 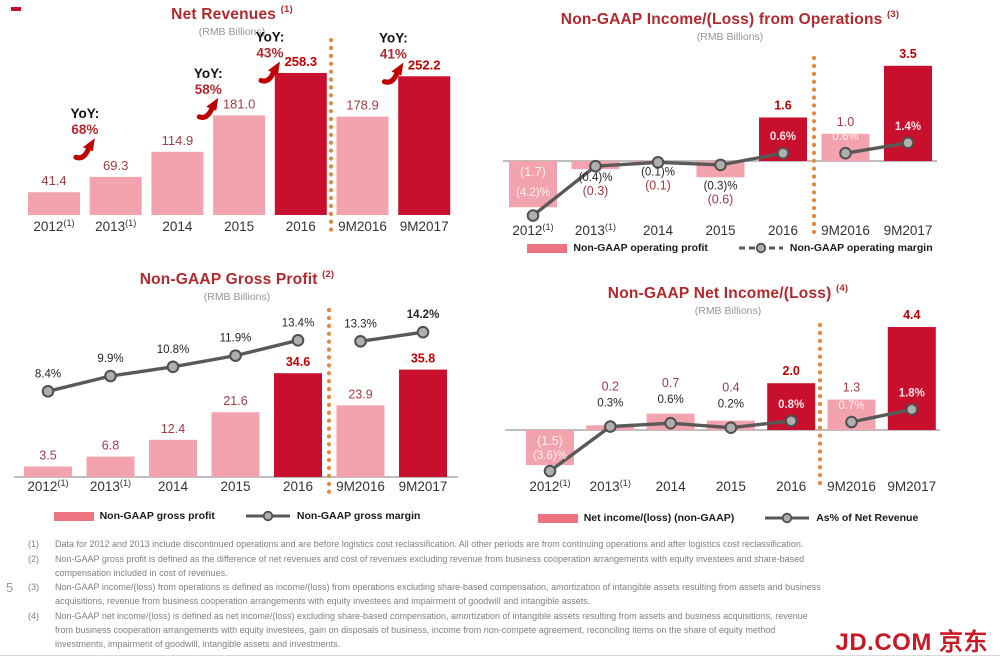 I want to click on bar-2014, so click(x=177, y=183).